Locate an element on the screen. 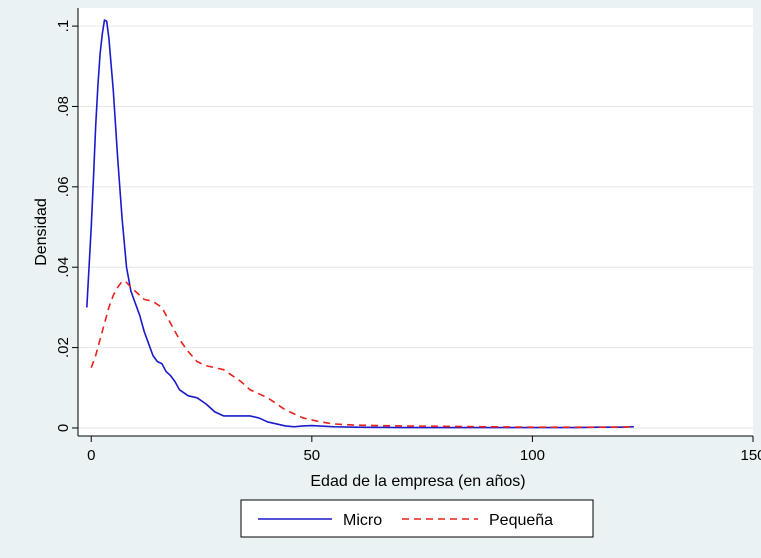  x-tick-label: 100 is located at coordinates (532, 455).